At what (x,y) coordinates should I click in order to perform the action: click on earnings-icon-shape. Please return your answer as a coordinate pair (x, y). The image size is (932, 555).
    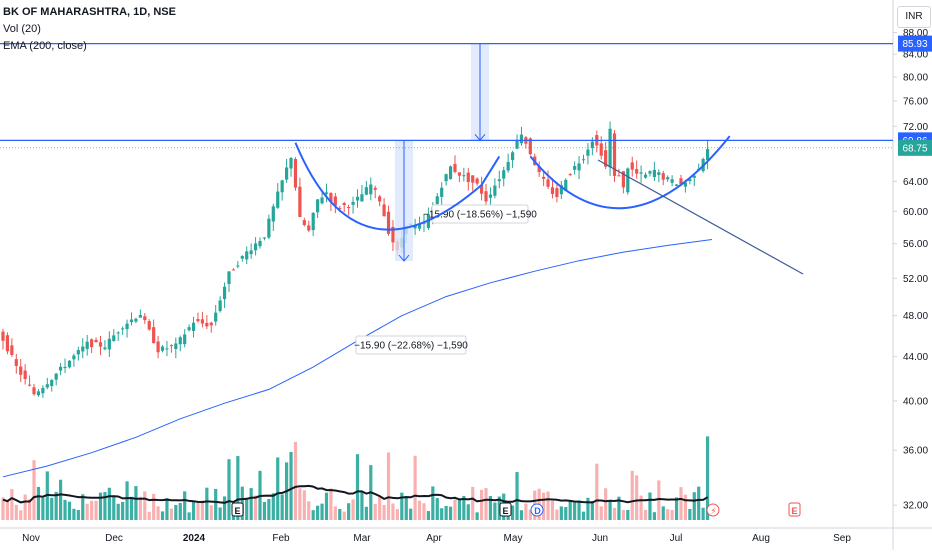
    Looking at the image, I should click on (237, 509).